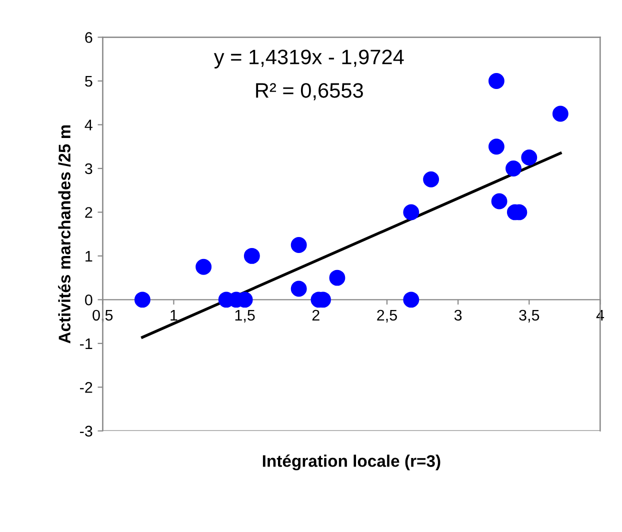  Describe the element at coordinates (529, 316) in the screenshot. I see `x-tick-label: 3,5` at that location.